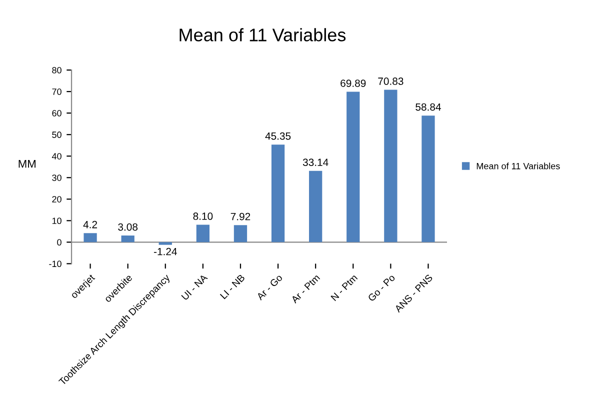  I want to click on y-tick-label: 50, so click(57, 135).